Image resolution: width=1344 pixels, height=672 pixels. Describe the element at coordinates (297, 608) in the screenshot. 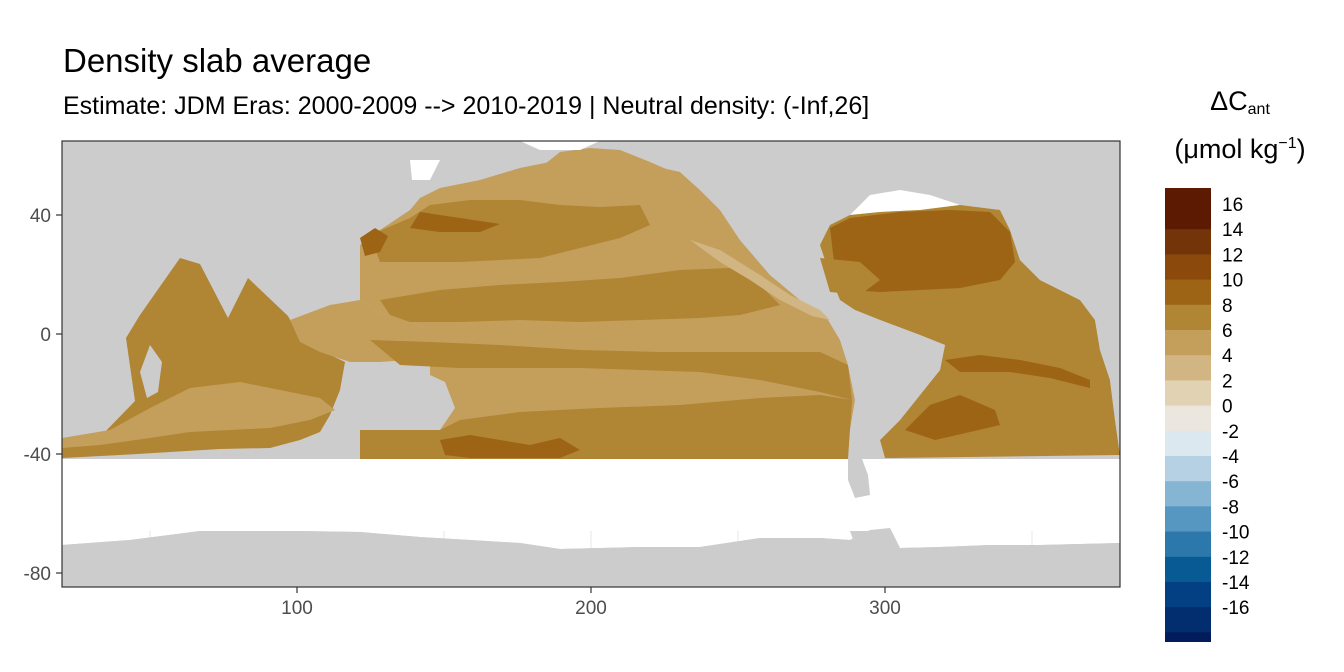

I see `x-tick-label: 100` at that location.